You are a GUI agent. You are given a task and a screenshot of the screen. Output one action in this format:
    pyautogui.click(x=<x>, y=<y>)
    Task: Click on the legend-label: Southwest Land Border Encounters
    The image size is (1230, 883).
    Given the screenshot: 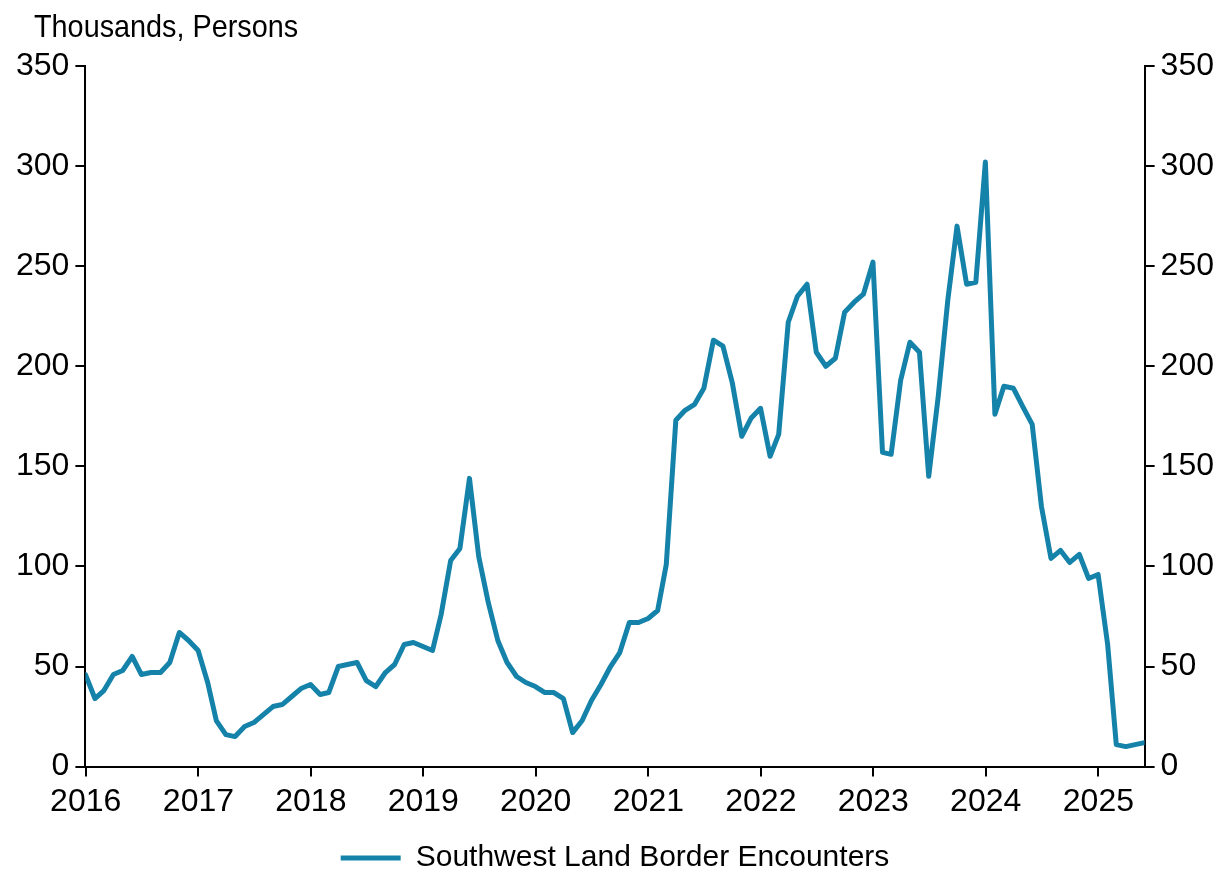 What is the action you would take?
    pyautogui.click(x=652, y=856)
    